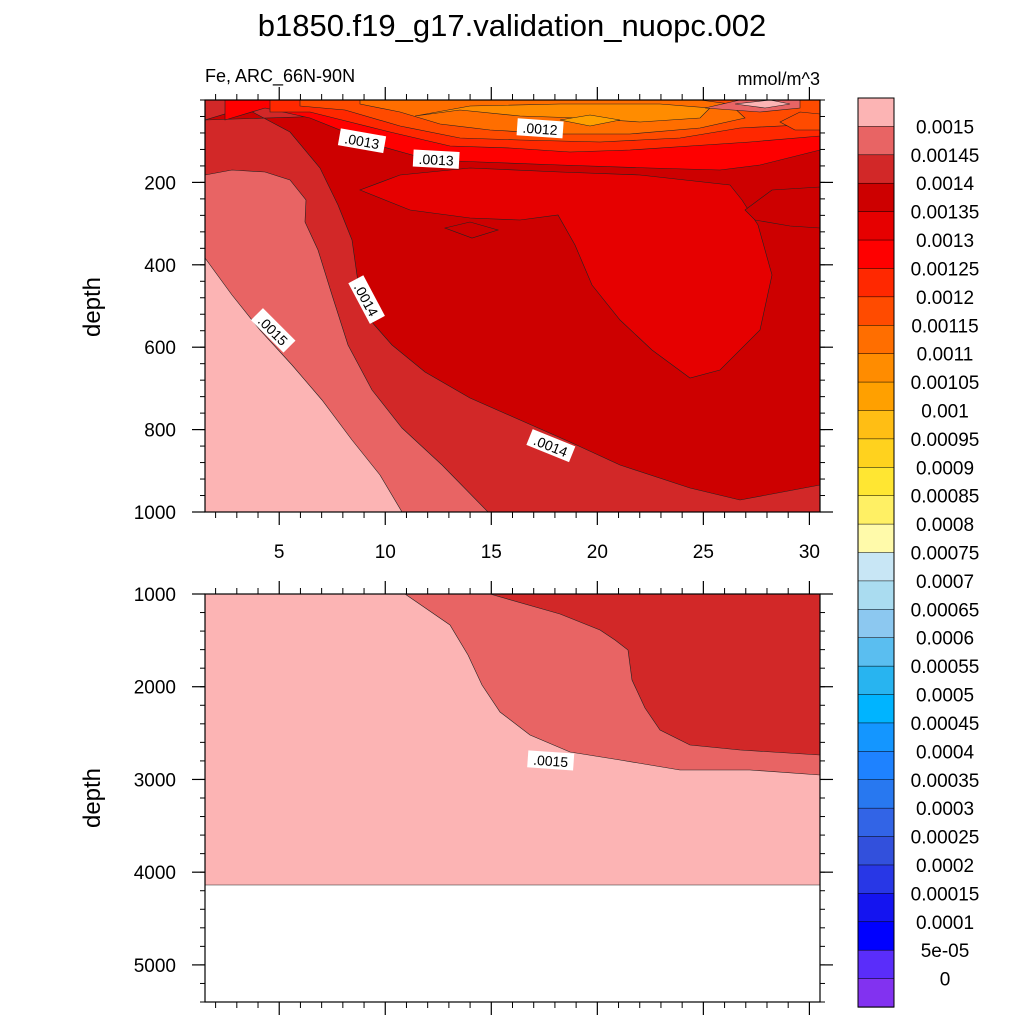 The width and height of the screenshot is (1024, 1024). I want to click on colorbar-label: 0.0002, so click(945, 866).